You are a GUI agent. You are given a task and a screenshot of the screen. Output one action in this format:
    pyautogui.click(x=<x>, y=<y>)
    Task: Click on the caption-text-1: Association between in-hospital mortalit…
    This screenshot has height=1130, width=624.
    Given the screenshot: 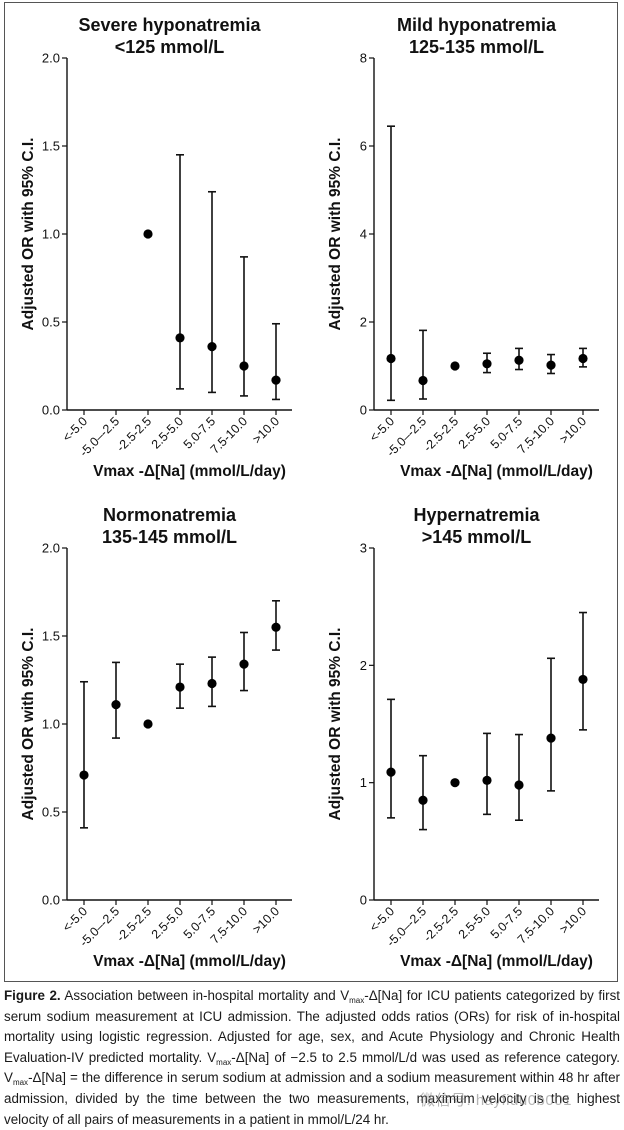 What is the action you would take?
    pyautogui.click(x=205, y=995)
    